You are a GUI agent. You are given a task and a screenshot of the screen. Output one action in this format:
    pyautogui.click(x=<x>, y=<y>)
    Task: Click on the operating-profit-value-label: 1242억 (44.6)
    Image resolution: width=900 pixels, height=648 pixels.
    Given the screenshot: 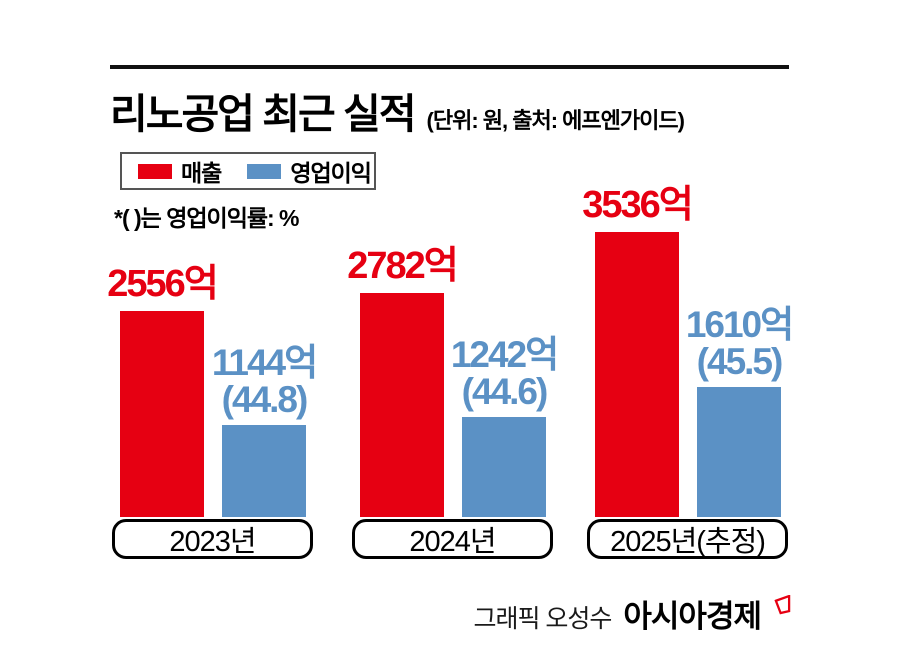 What is the action you would take?
    pyautogui.click(x=504, y=373)
    